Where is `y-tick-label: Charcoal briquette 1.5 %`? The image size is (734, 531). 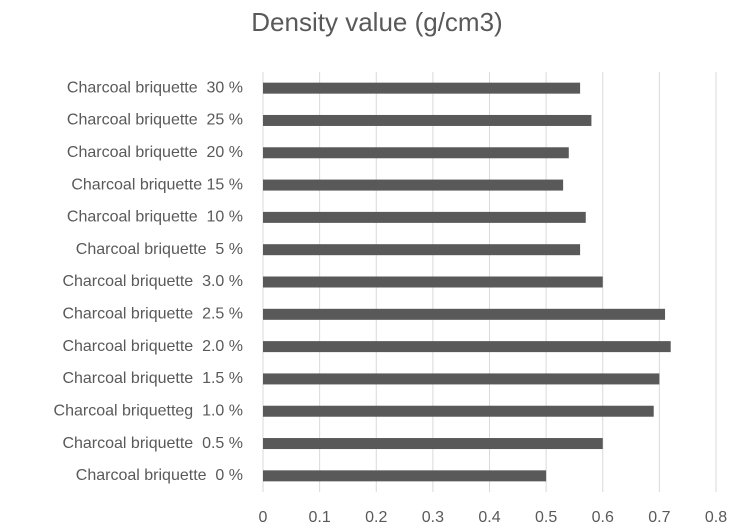 y-tick-label: Charcoal briquette 1.5 % is located at coordinates (152, 378).